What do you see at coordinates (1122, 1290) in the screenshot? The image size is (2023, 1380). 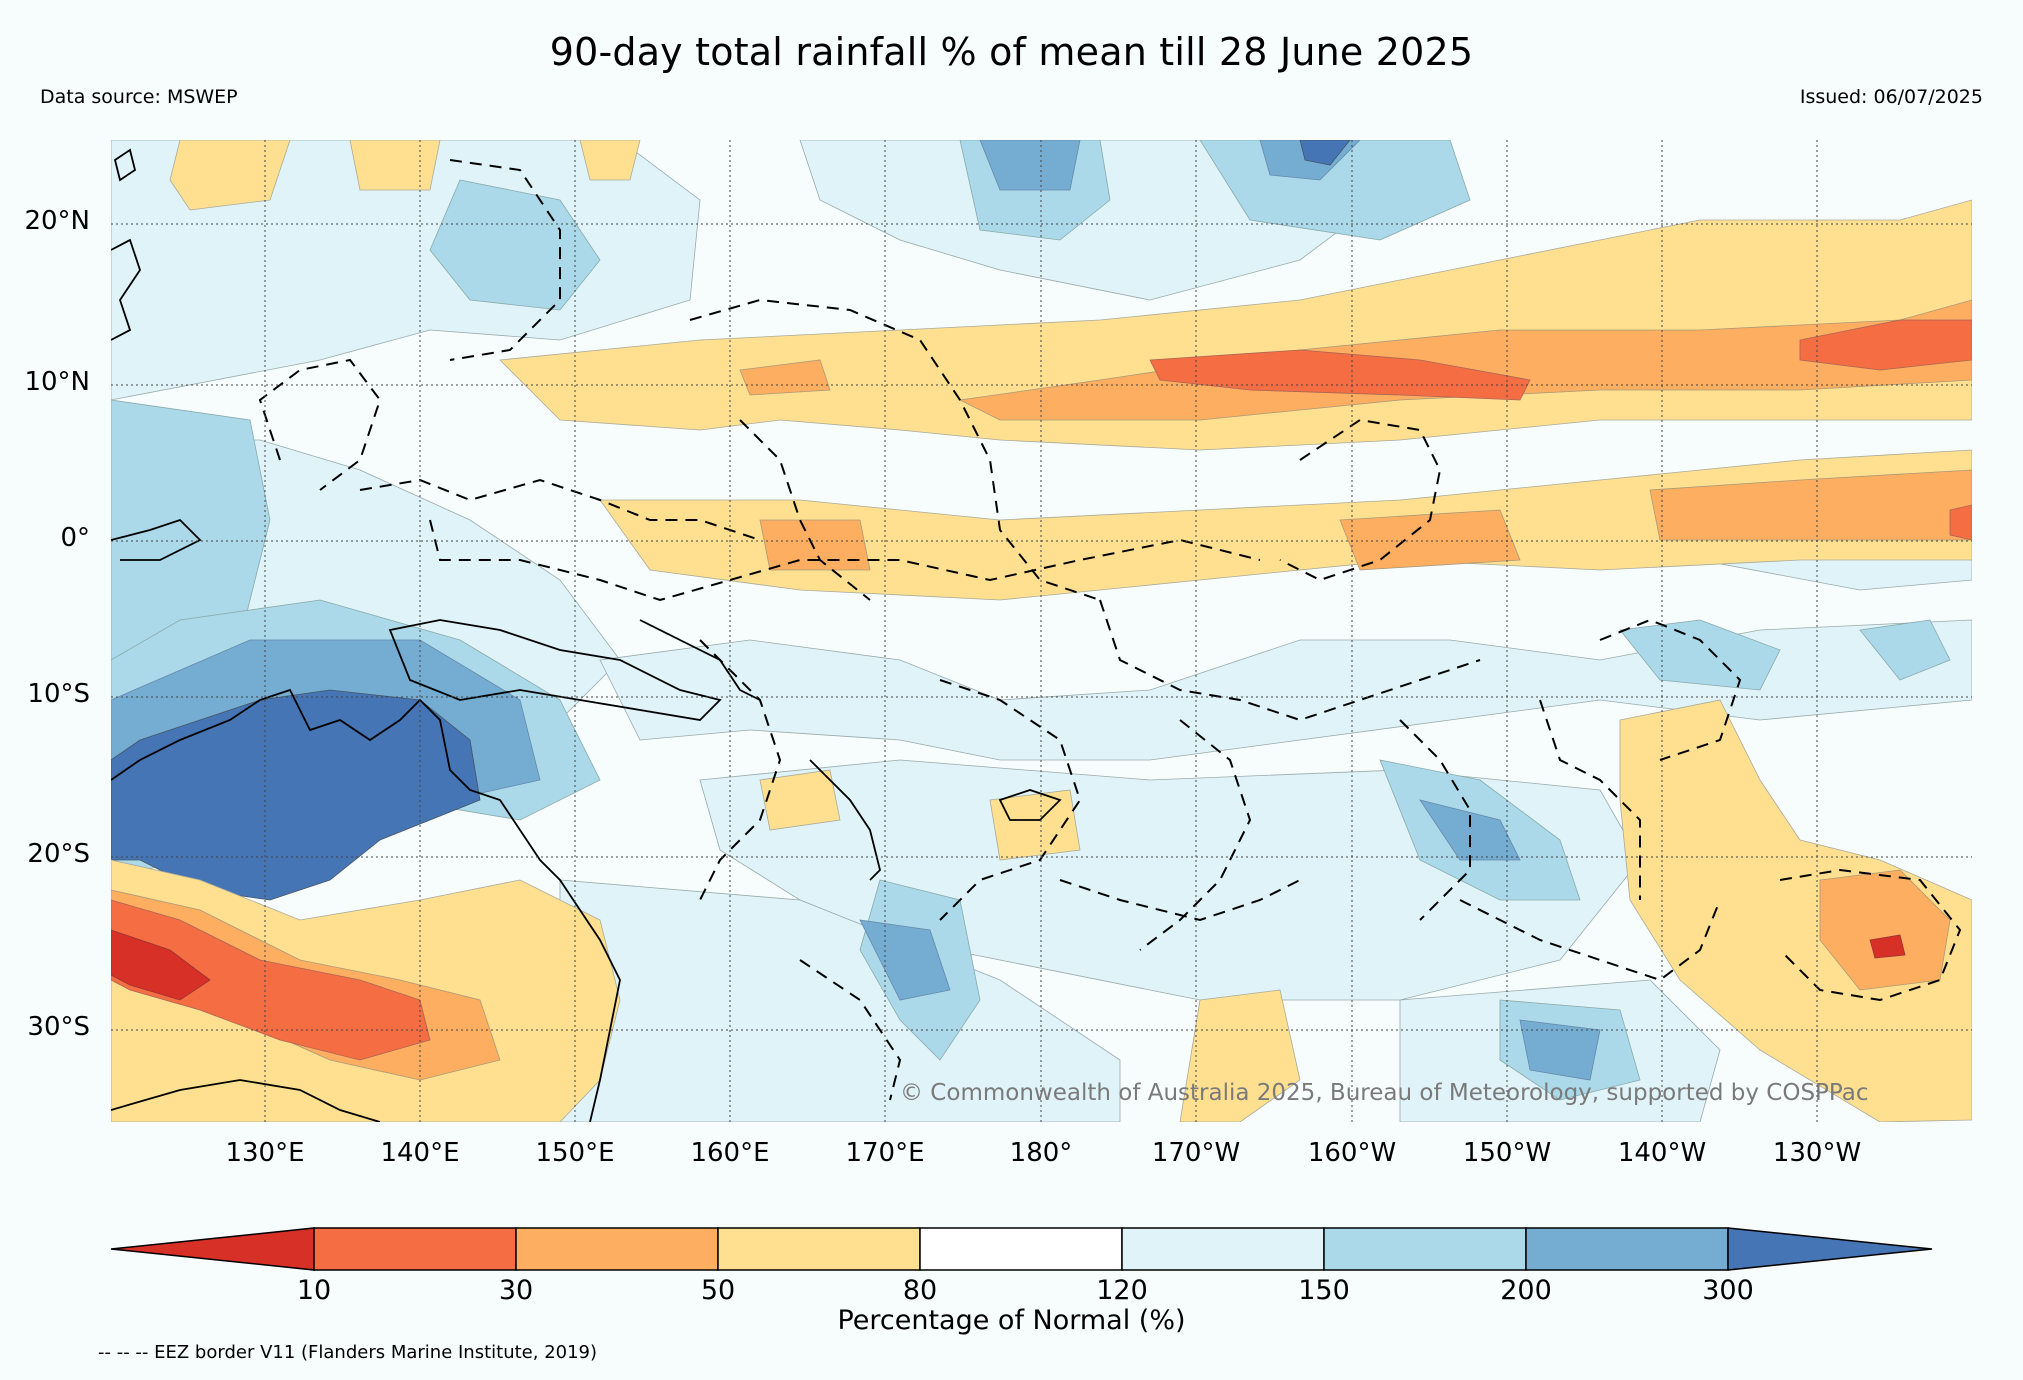 I see `colorbar-tick-120: 120` at bounding box center [1122, 1290].